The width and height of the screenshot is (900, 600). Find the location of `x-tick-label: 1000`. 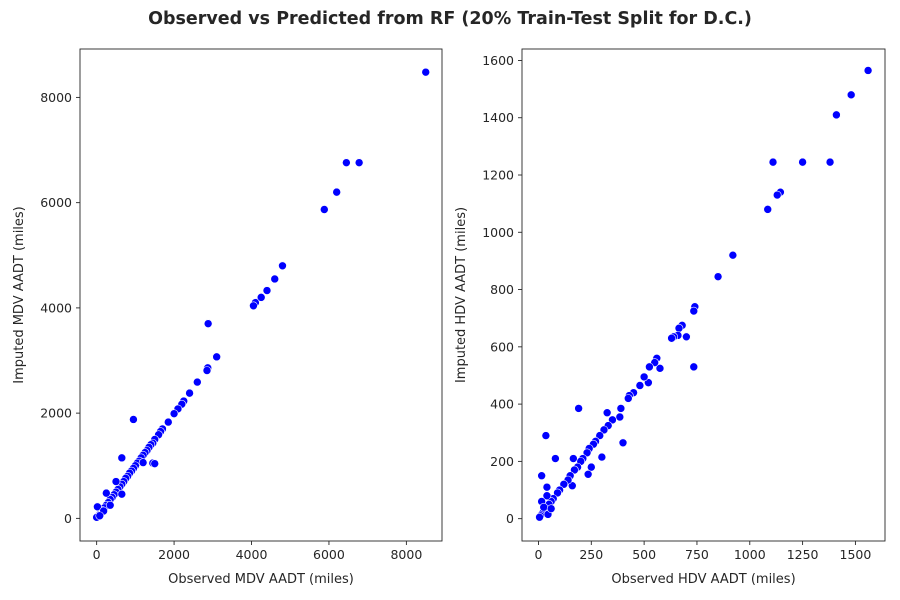

x-tick-label: 1000 is located at coordinates (750, 554).